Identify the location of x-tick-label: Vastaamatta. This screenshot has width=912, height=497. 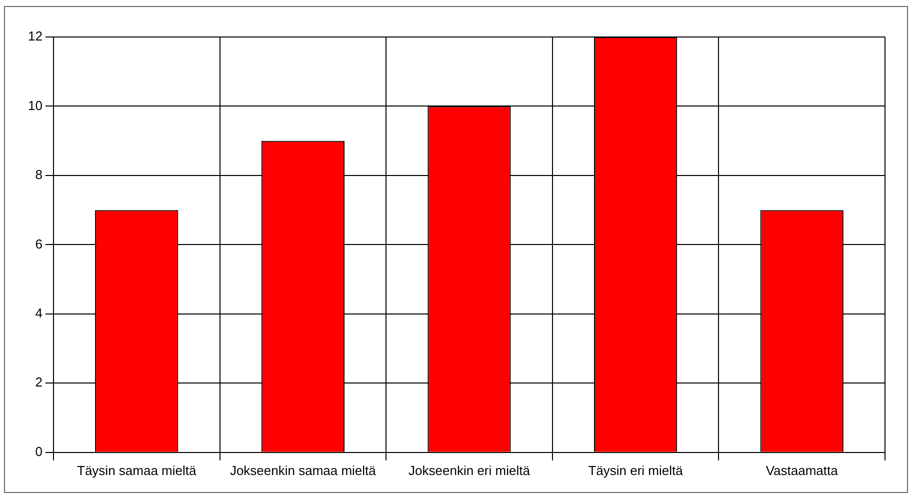
(802, 470).